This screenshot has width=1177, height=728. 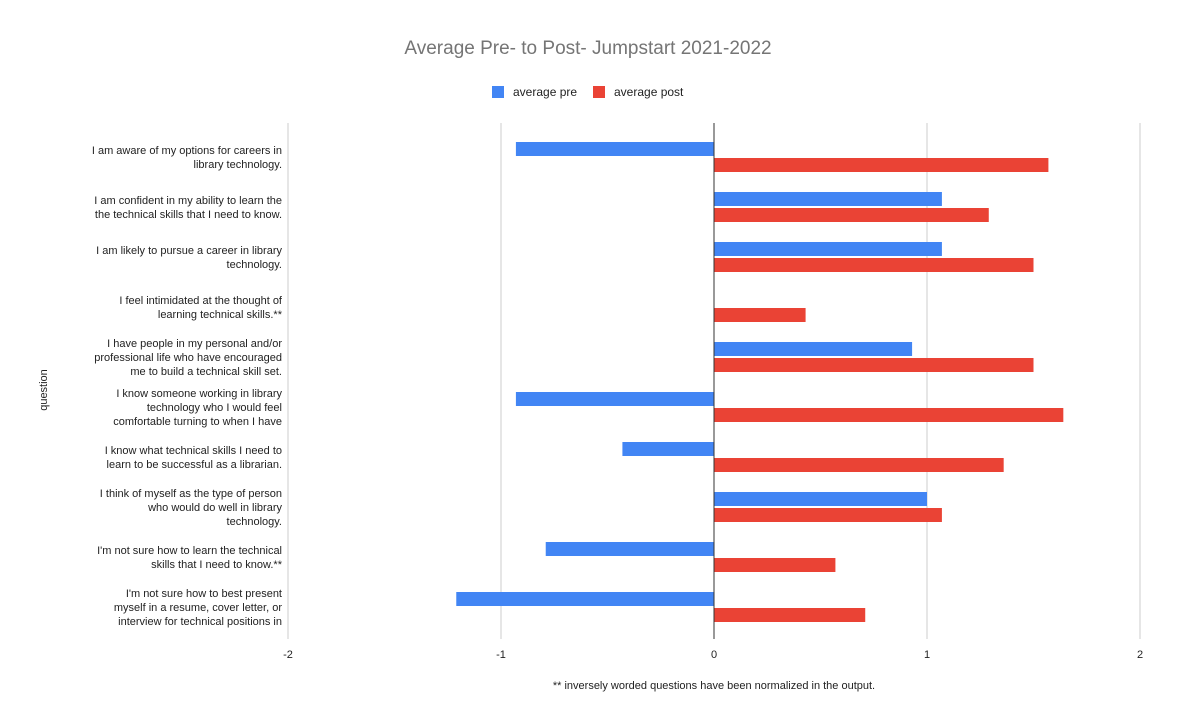 What do you see at coordinates (588, 92) in the screenshot?
I see `legend: average pre average post` at bounding box center [588, 92].